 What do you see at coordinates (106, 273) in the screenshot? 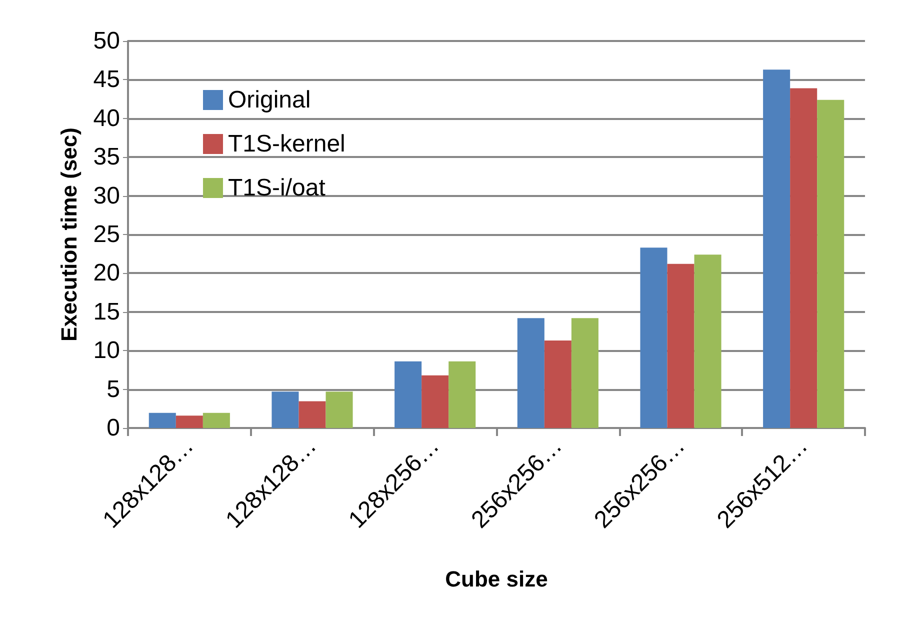
I see `y-tick-label: 20` at bounding box center [106, 273].